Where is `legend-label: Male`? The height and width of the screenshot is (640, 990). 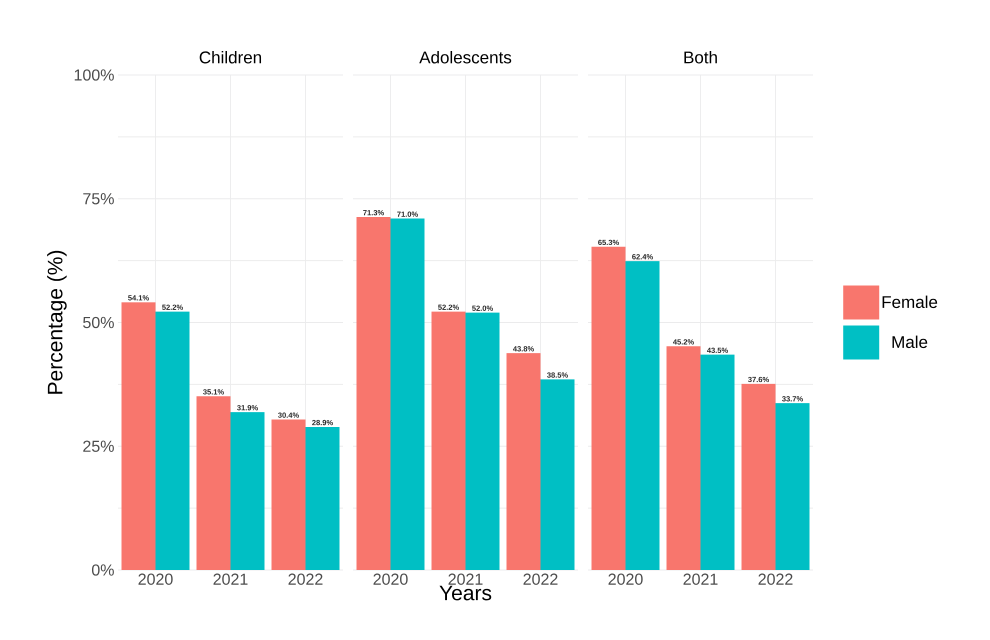 legend-label: Male is located at coordinates (910, 342).